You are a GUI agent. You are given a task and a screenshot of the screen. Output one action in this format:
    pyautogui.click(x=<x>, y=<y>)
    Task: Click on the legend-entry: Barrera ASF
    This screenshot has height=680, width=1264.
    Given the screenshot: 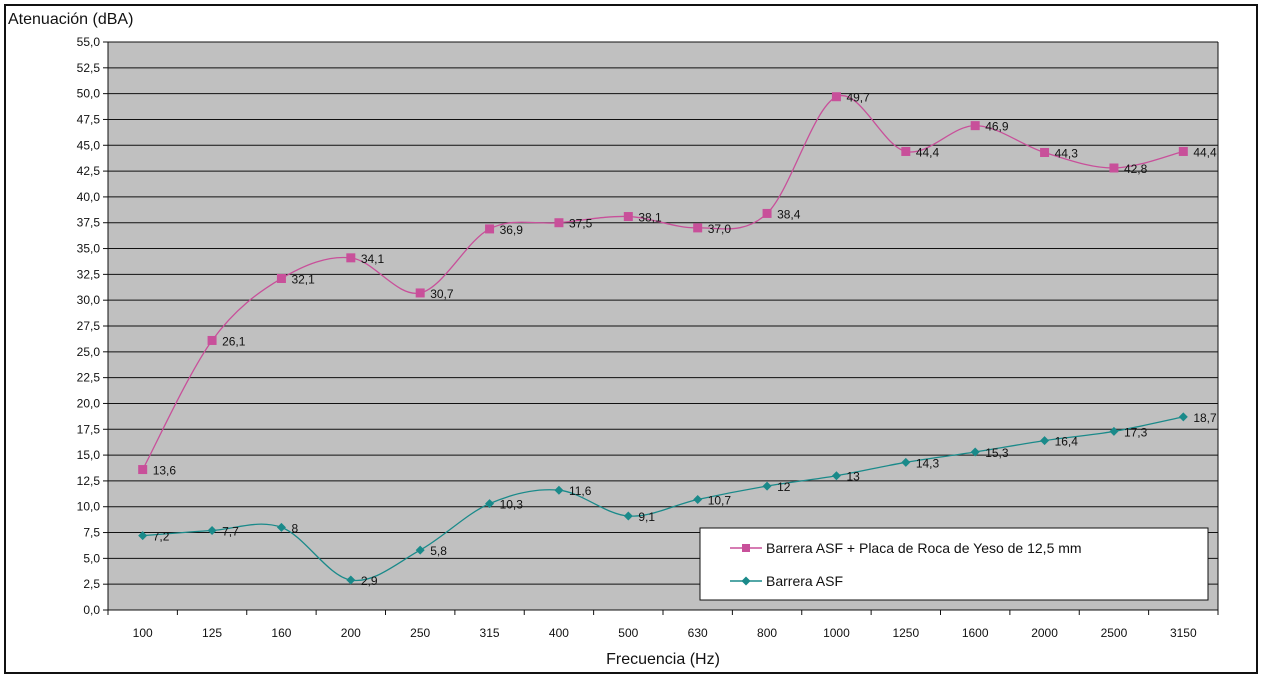 What is the action you would take?
    pyautogui.click(x=804, y=581)
    